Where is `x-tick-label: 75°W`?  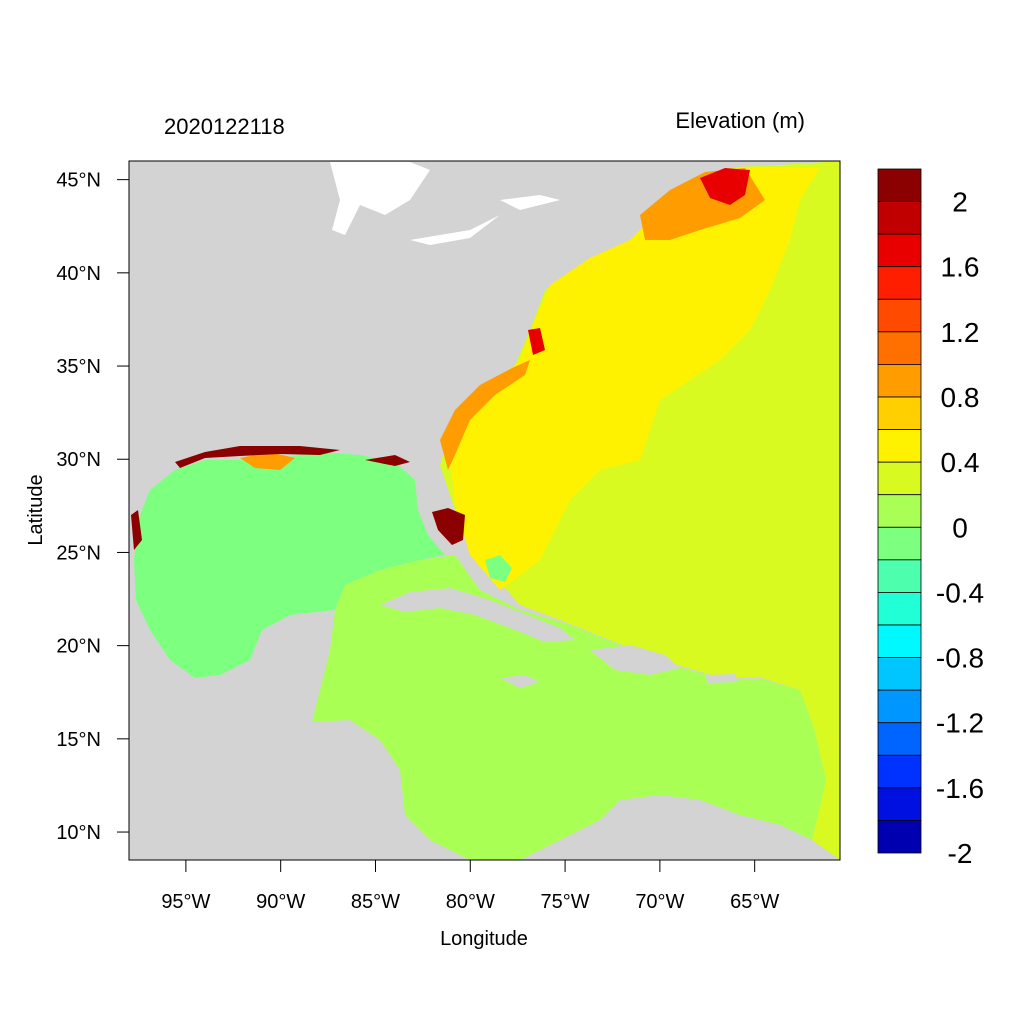
x-tick-label: 75°W is located at coordinates (565, 902).